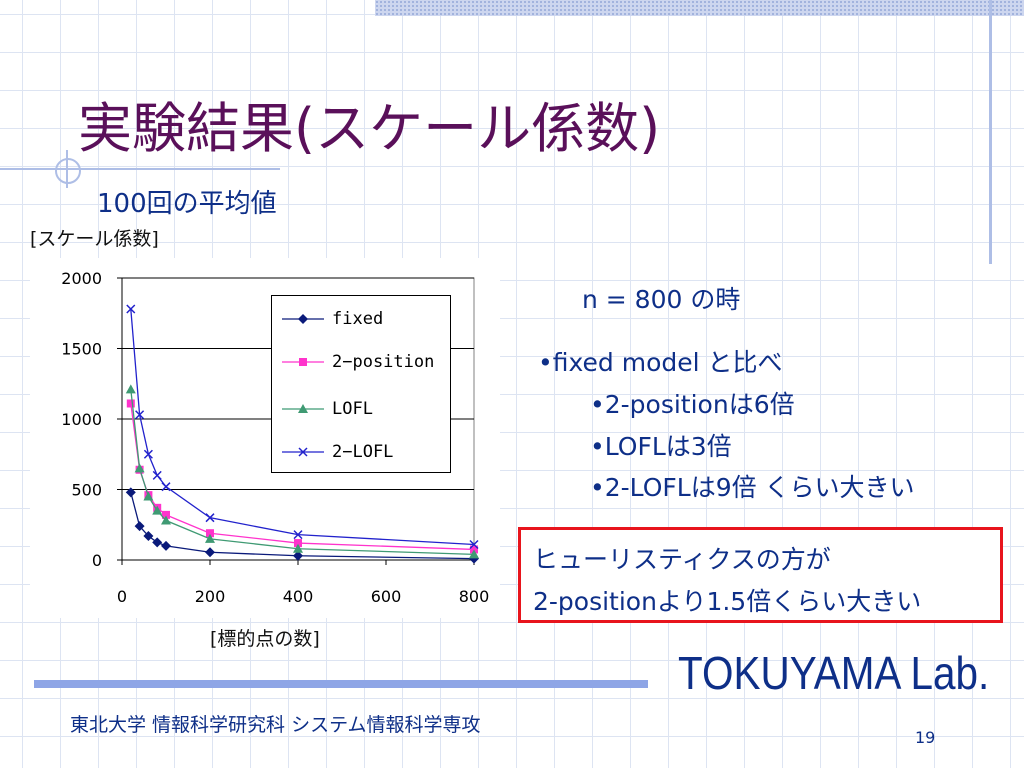 The width and height of the screenshot is (1024, 768). What do you see at coordinates (303, 452) in the screenshot?
I see `legend-swatch-2-lofl` at bounding box center [303, 452].